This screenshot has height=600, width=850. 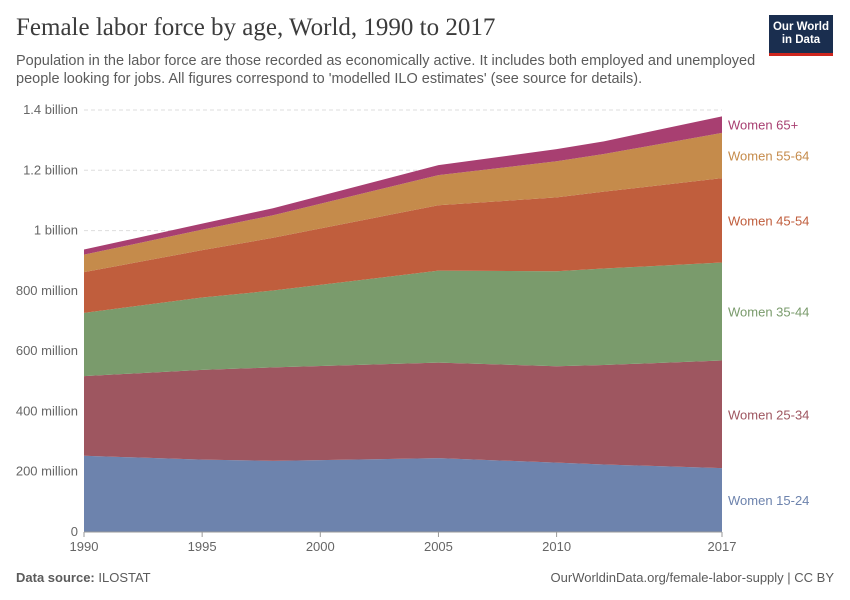 I want to click on series-label: Women 55-64, so click(x=768, y=156).